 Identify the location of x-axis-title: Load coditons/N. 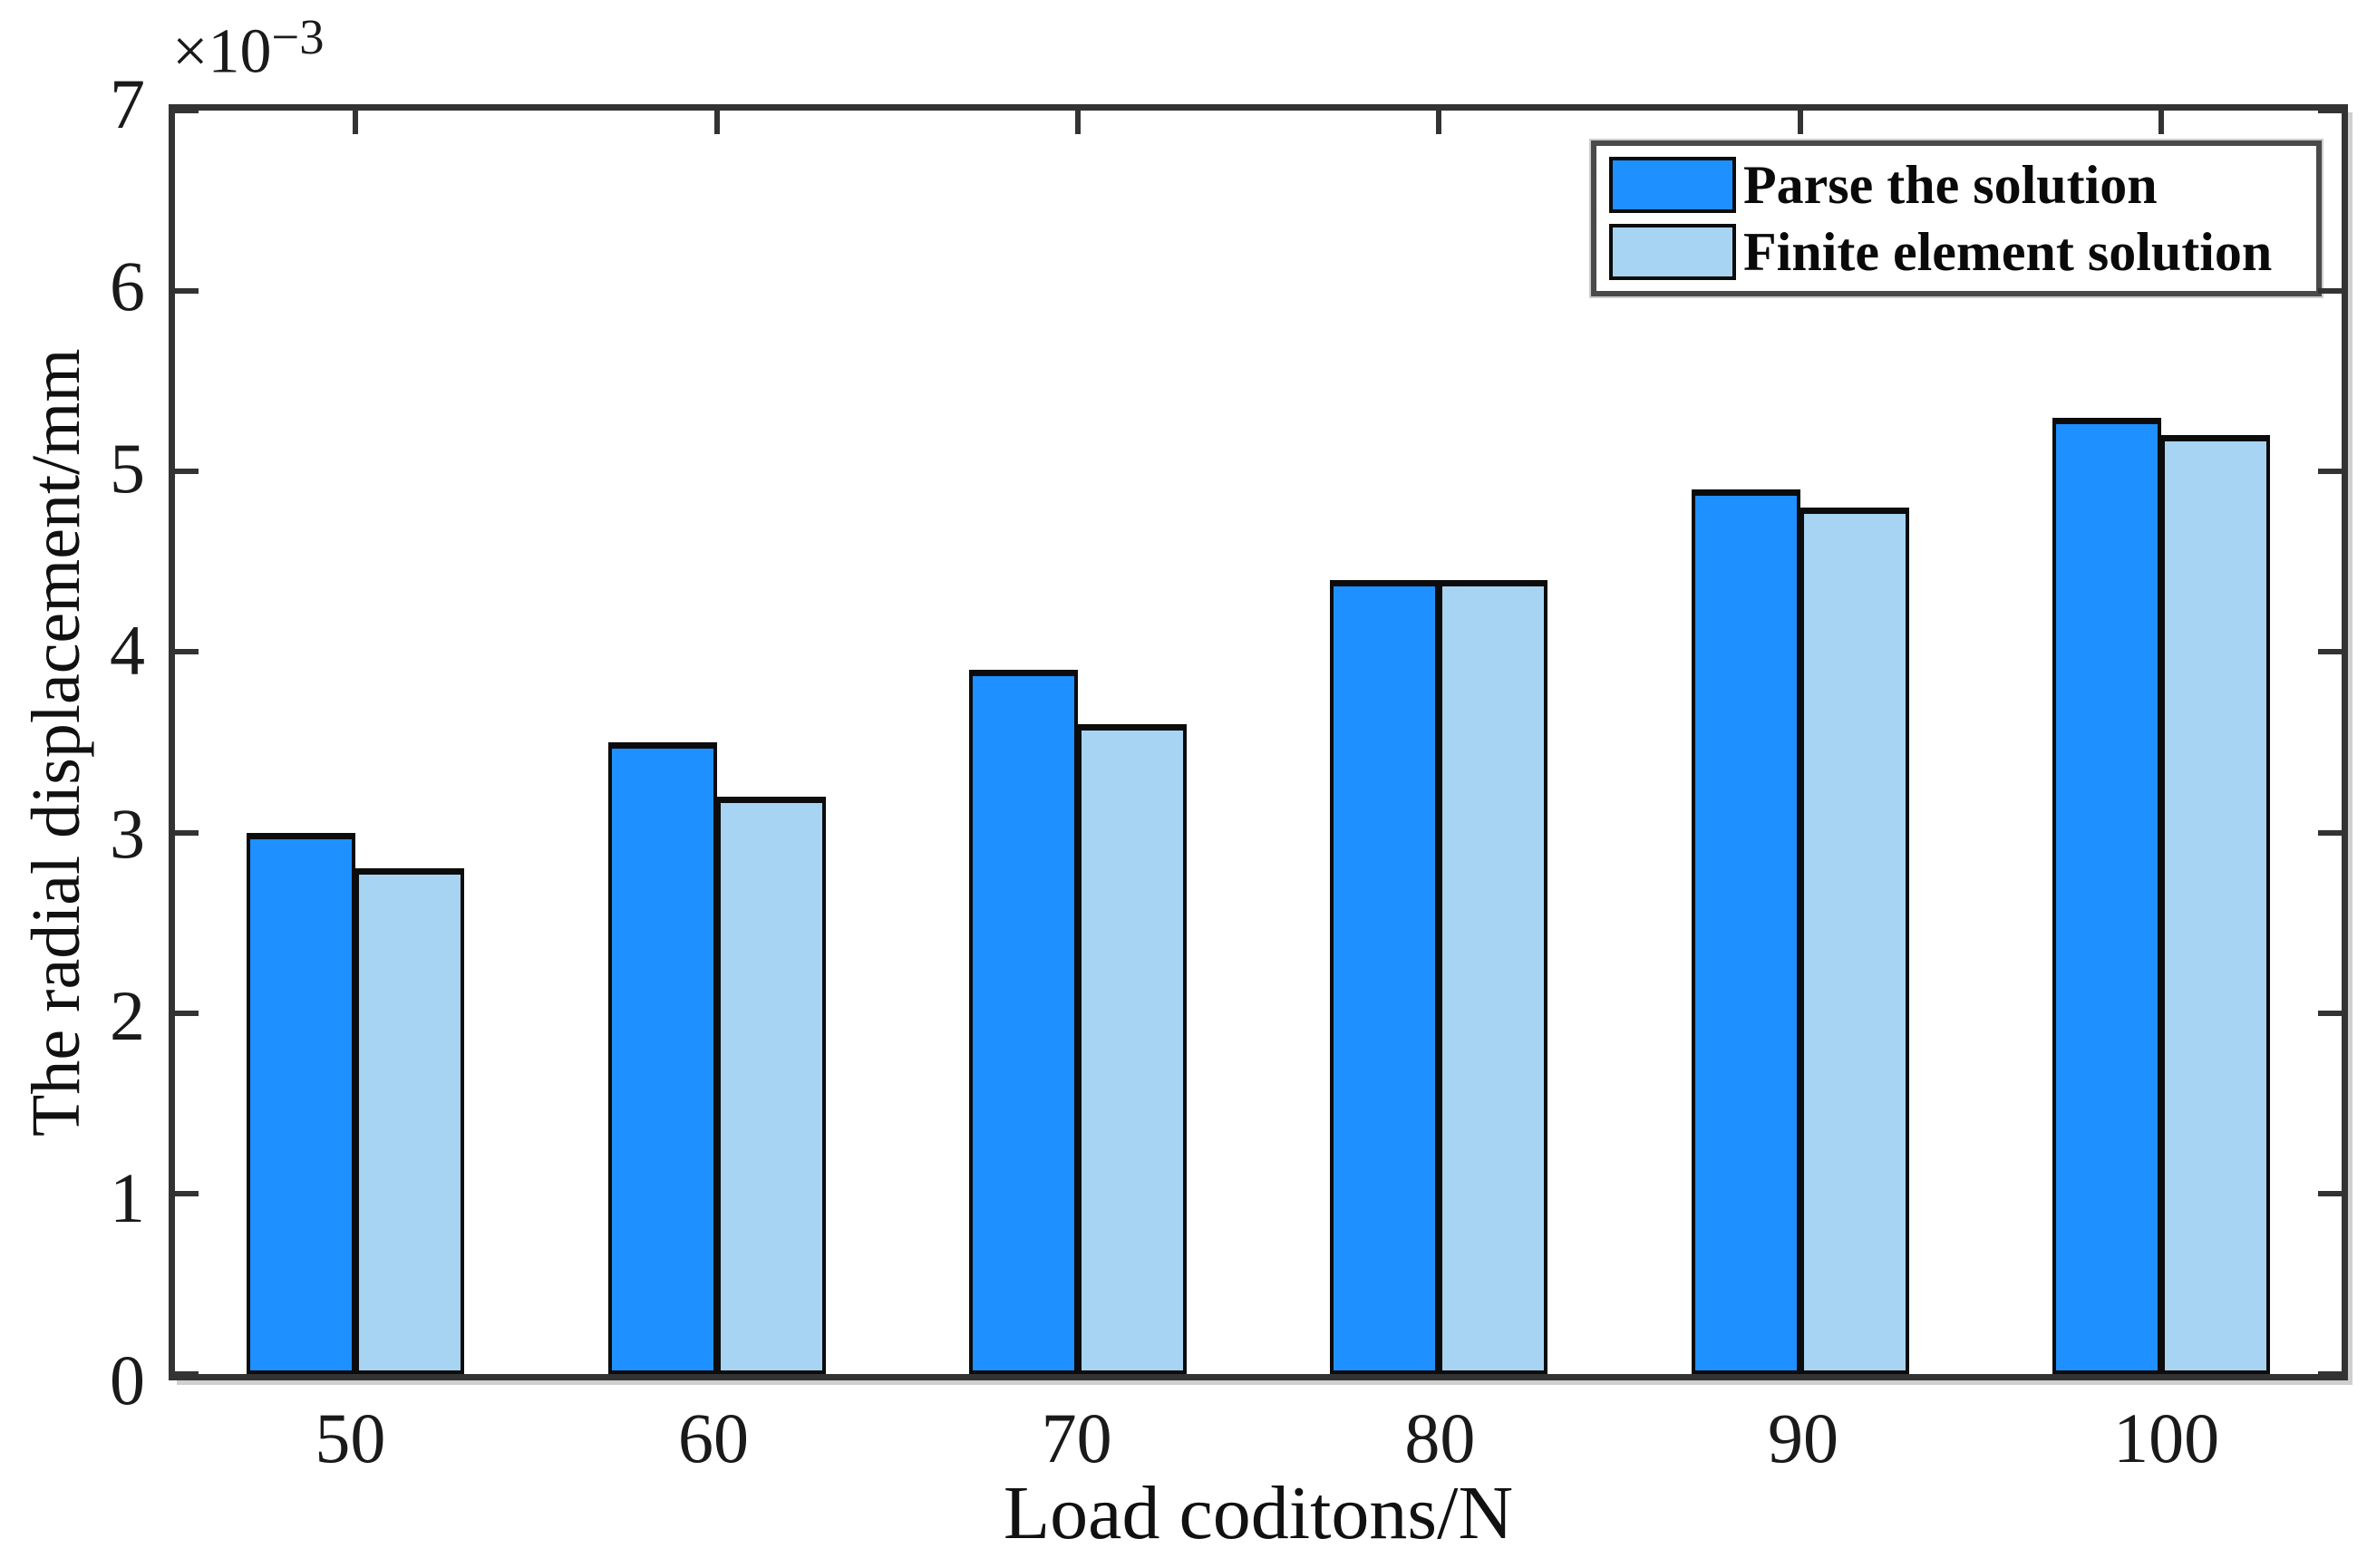
(1258, 1513).